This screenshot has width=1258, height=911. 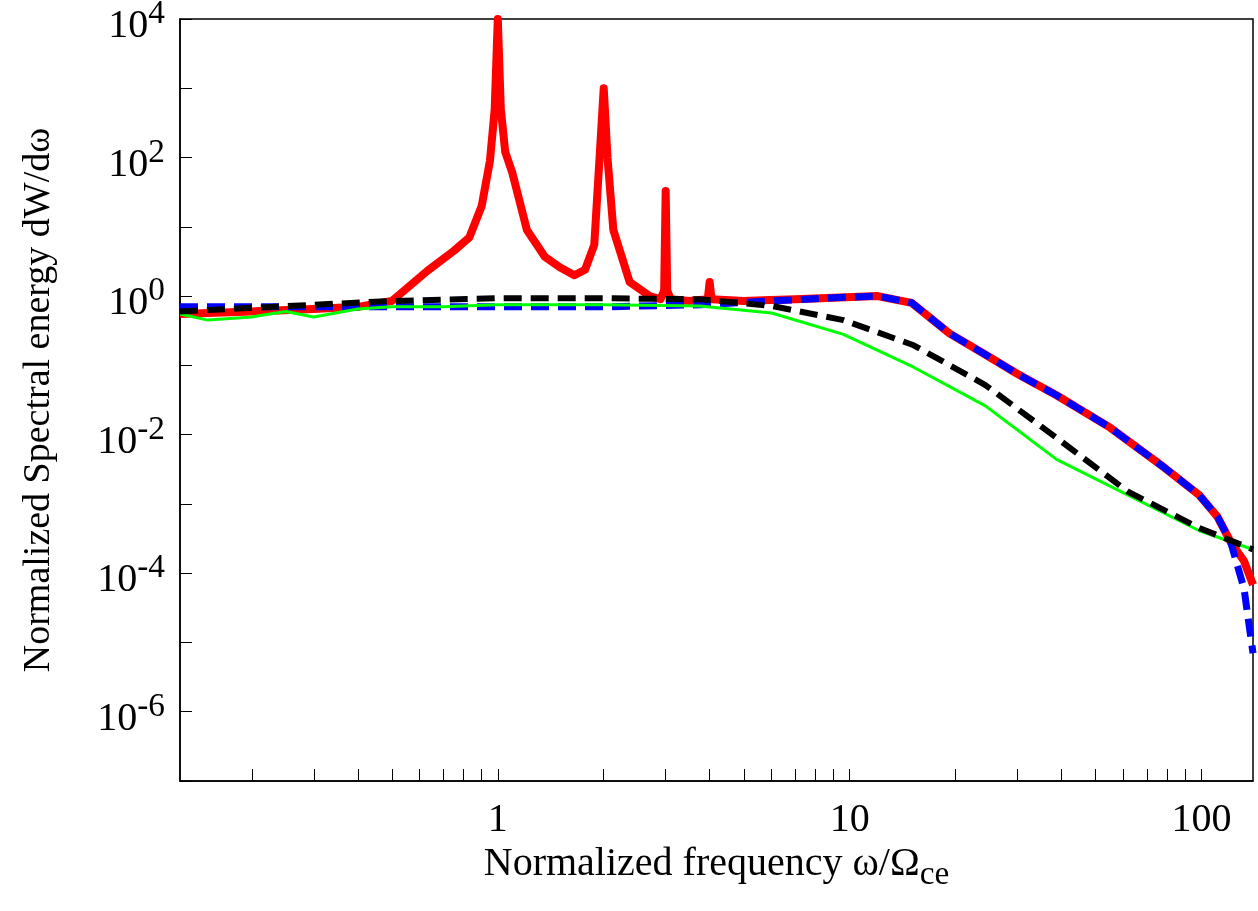 What do you see at coordinates (497, 817) in the screenshot?
I see `x-tick-label: 1` at bounding box center [497, 817].